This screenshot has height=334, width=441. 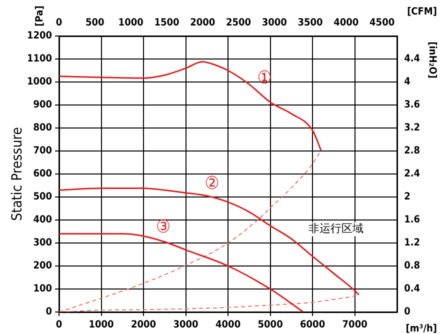 What do you see at coordinates (59, 325) in the screenshot?
I see `x-tick-label: 0` at bounding box center [59, 325].